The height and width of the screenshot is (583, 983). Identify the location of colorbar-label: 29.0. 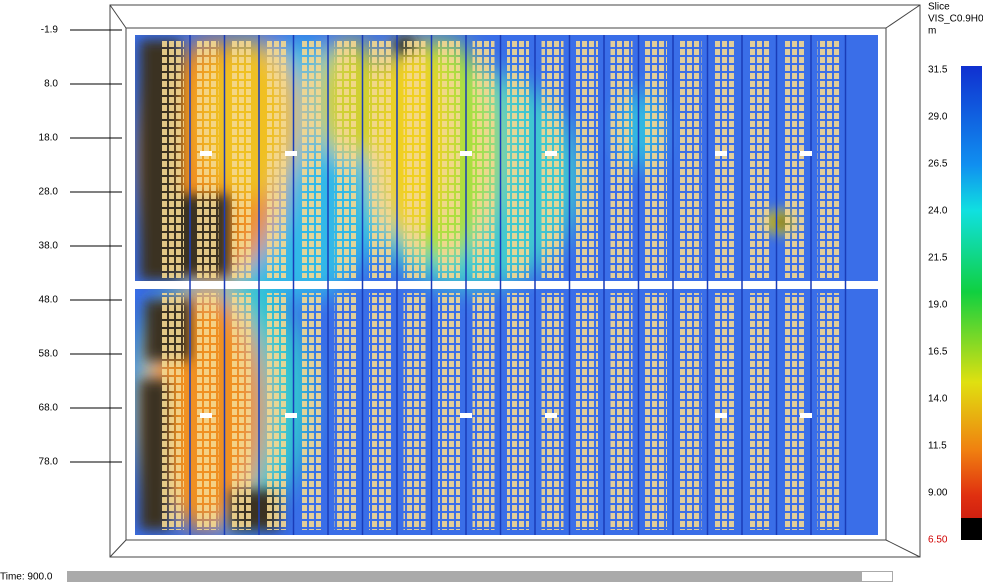
(938, 117).